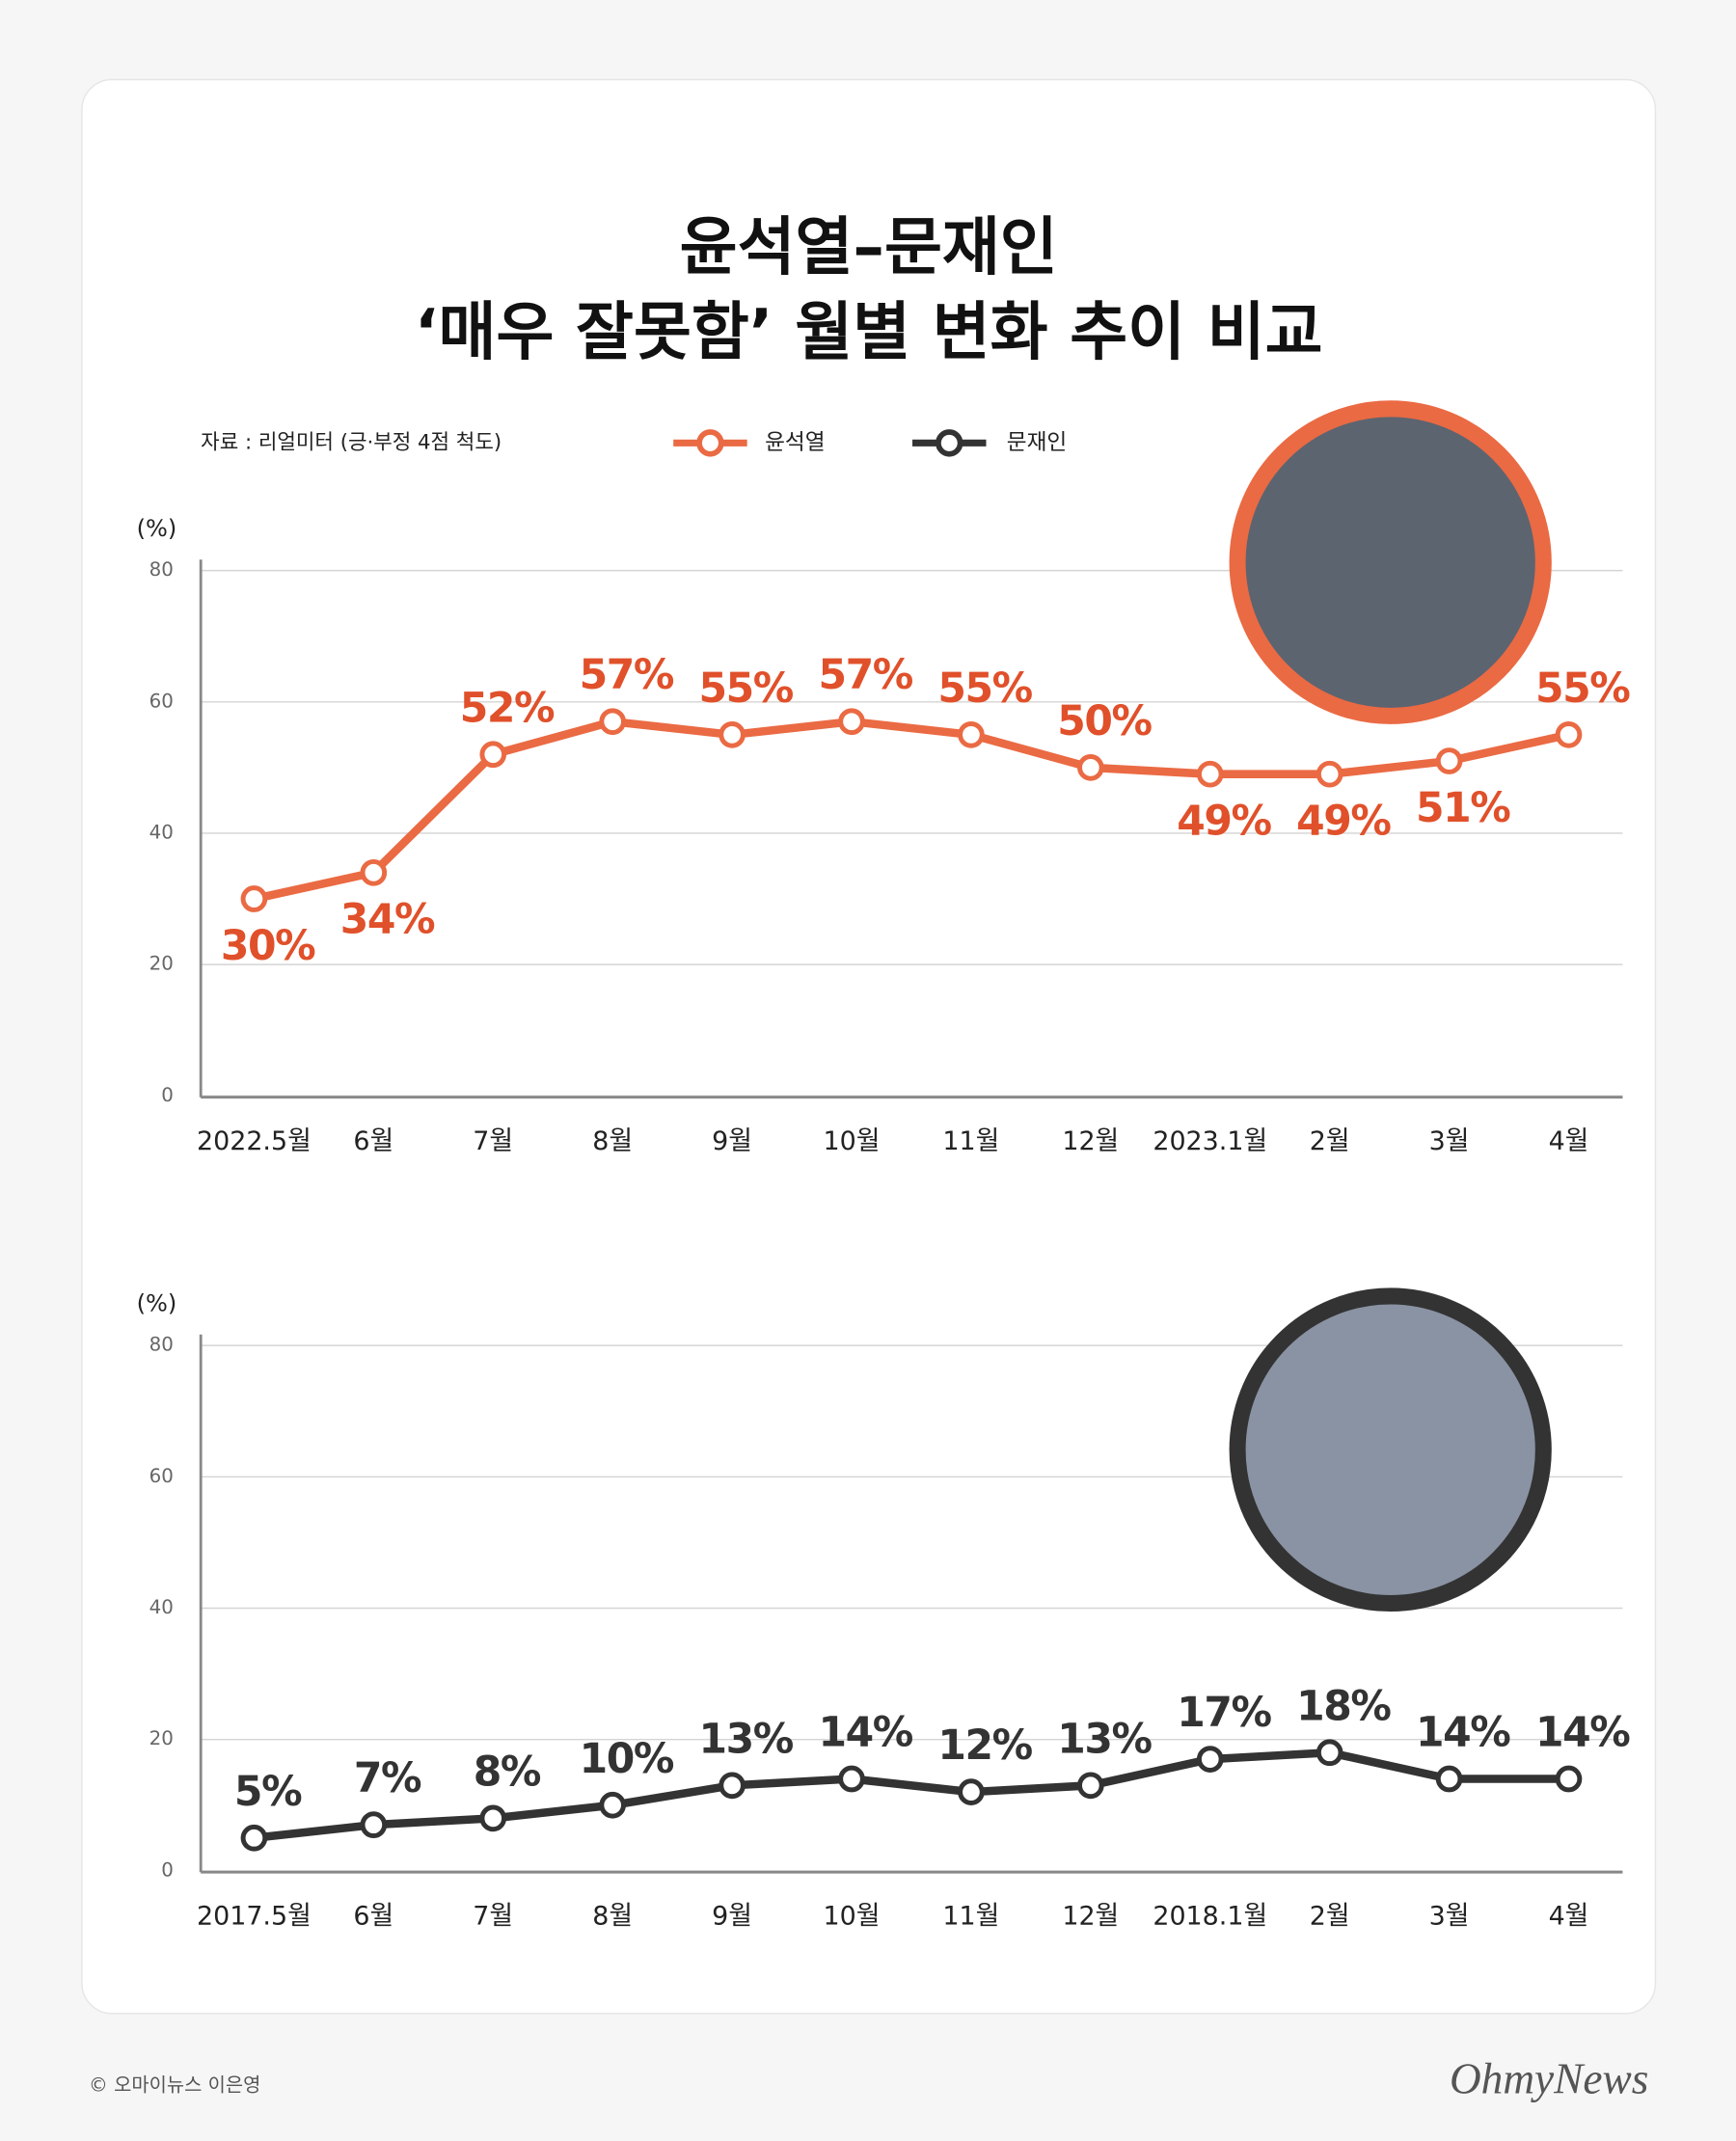 This screenshot has height=2141, width=1736. What do you see at coordinates (985, 1746) in the screenshot?
I see `data-label: 12%` at bounding box center [985, 1746].